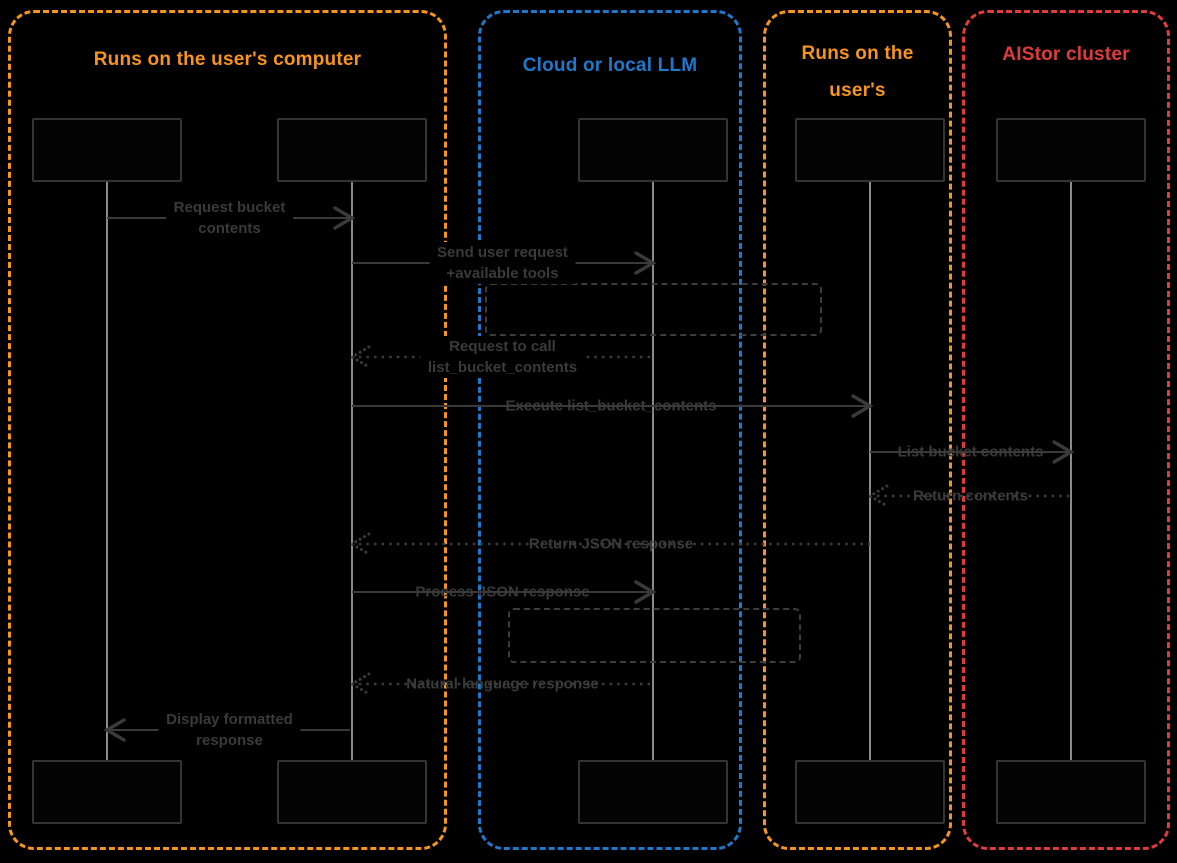 The height and width of the screenshot is (863, 1177). I want to click on message-text: List bucket contents, so click(970, 452).